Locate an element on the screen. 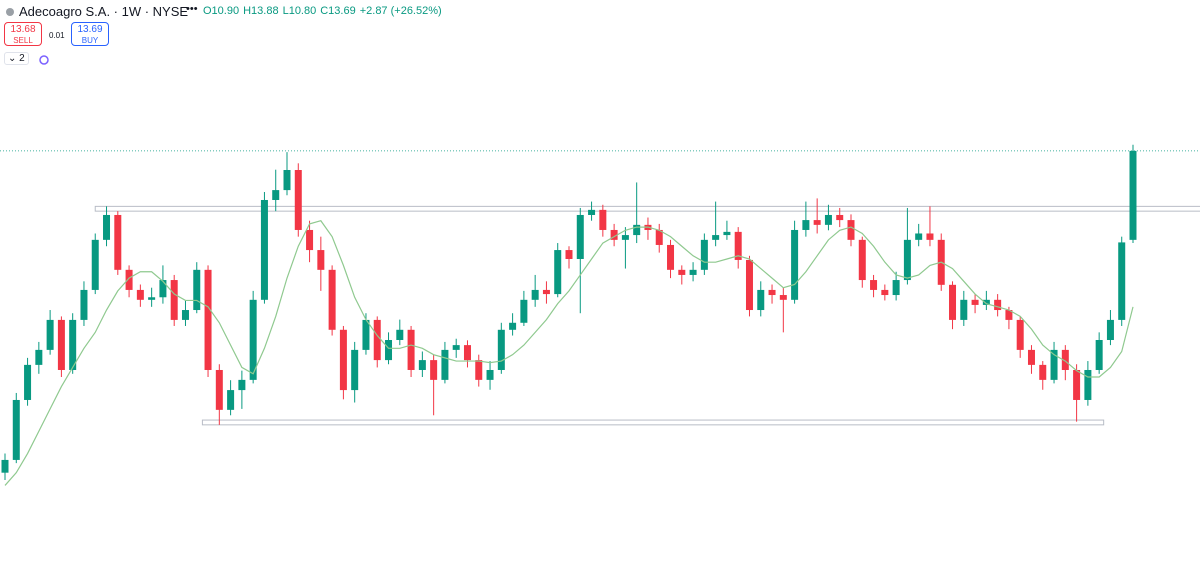 This screenshot has height=562, width=1200. change-label: +2.87 (+26.52%) is located at coordinates (400, 11).